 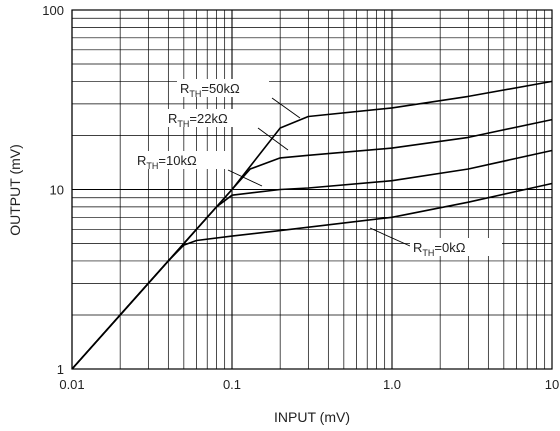 I want to click on y-tick-label: 1, so click(x=60, y=369).